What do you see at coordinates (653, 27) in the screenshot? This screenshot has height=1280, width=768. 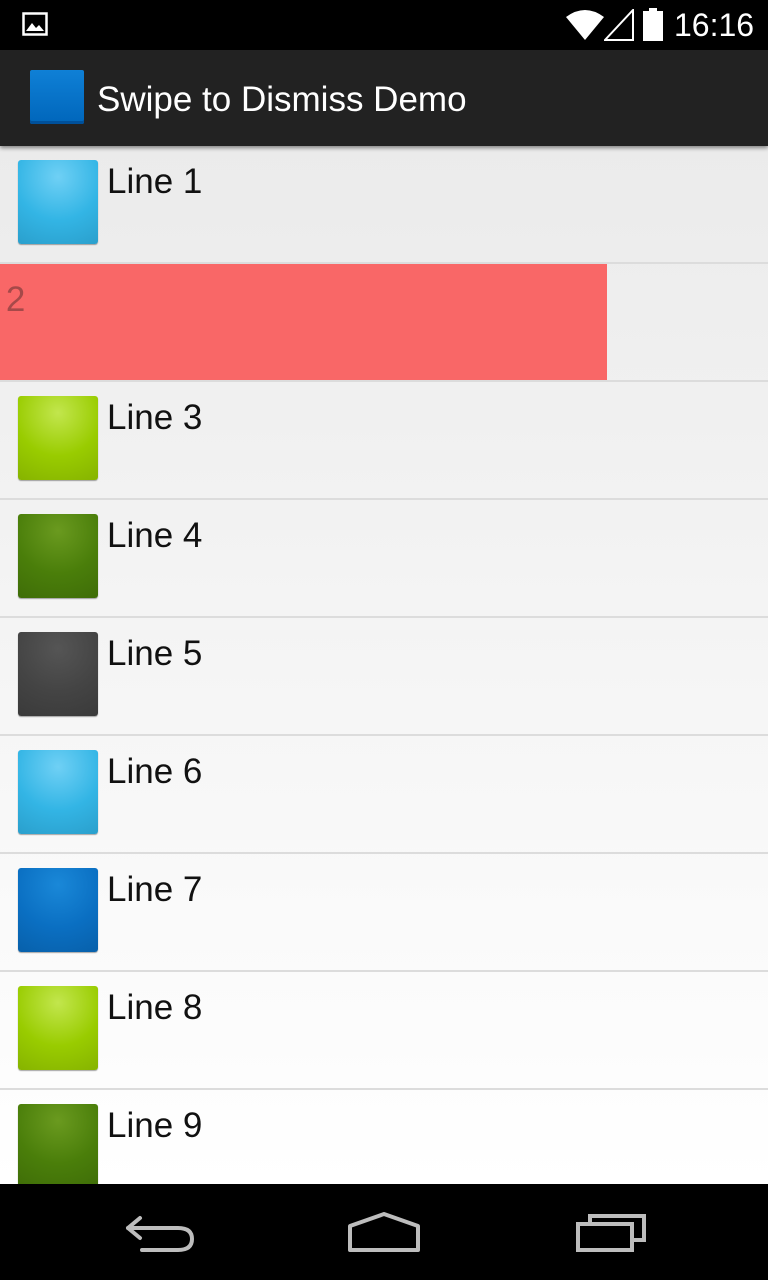 I see `battery-icon` at bounding box center [653, 27].